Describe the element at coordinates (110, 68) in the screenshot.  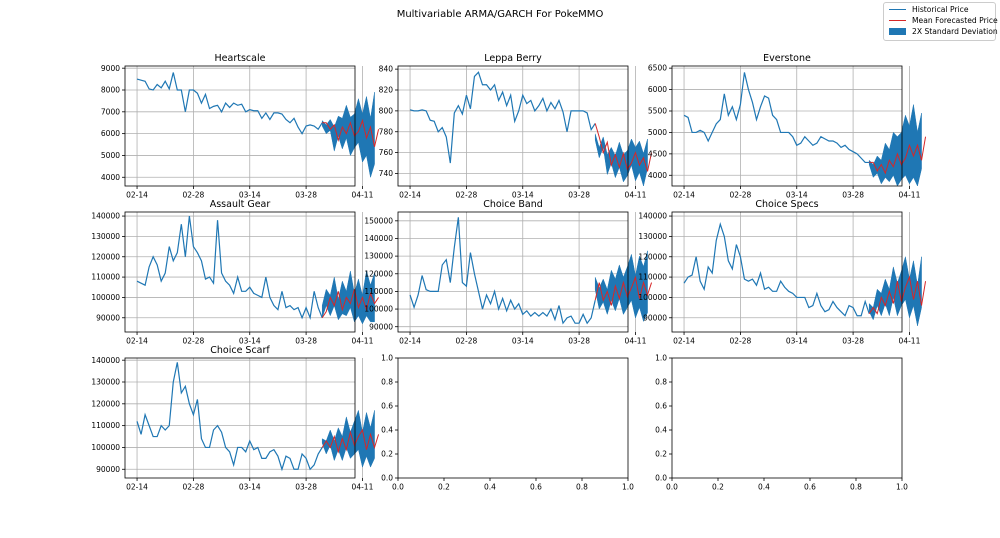
I see `ytick-label: 9000` at that location.